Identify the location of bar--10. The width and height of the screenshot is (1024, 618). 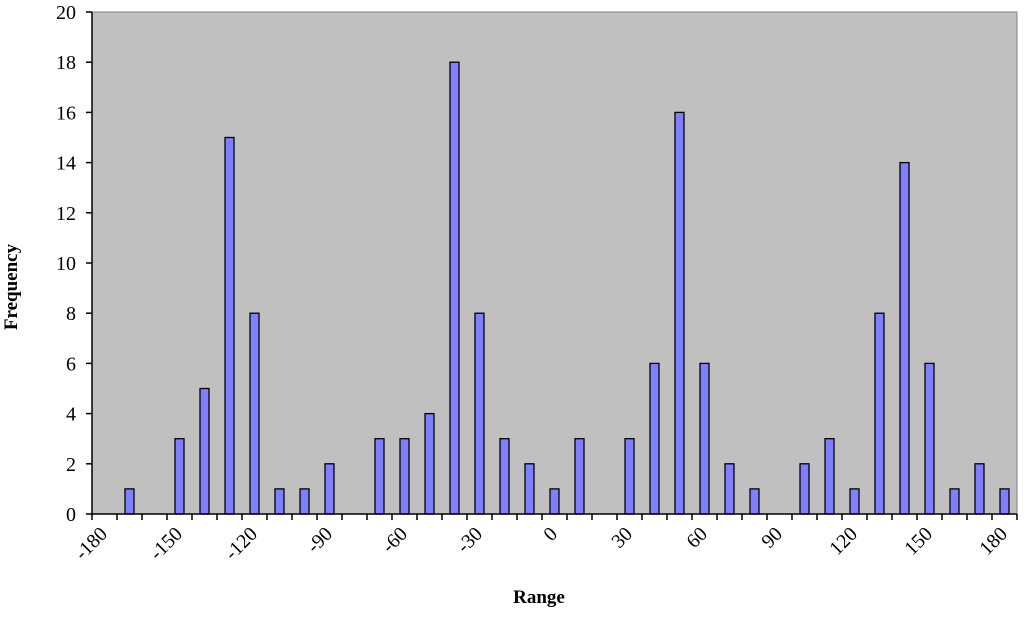
(529, 489).